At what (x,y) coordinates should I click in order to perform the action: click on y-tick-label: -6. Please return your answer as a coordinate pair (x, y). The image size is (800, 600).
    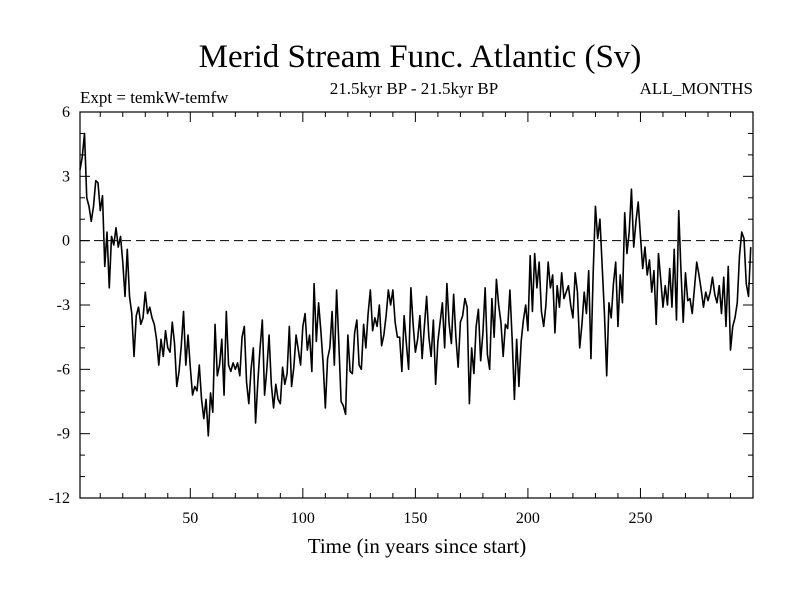
    Looking at the image, I should click on (63, 369).